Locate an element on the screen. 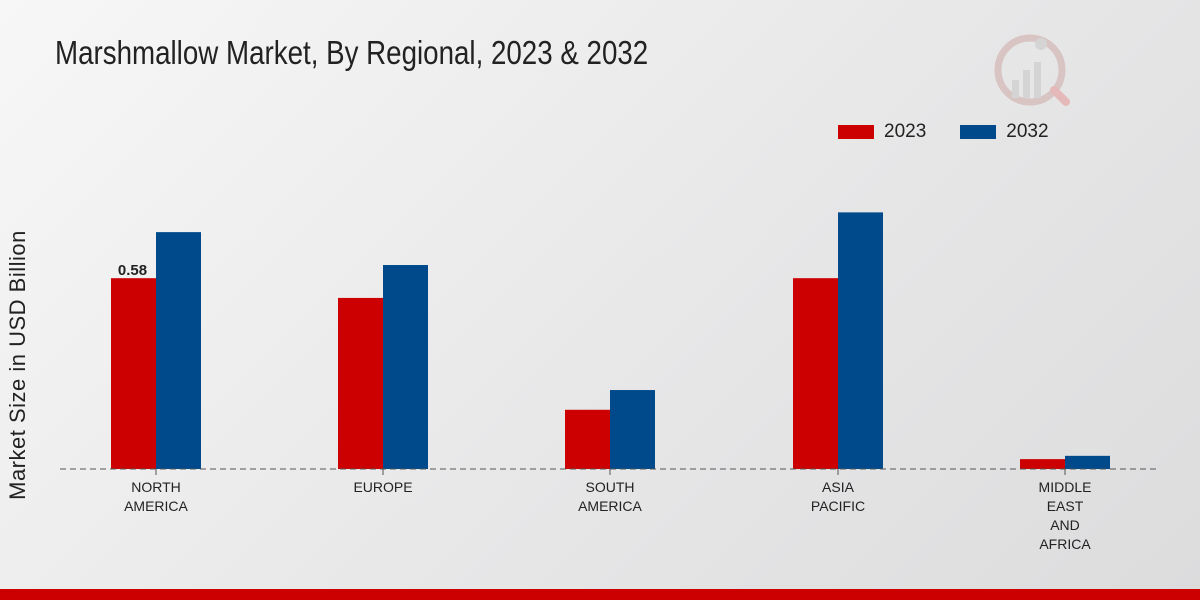 The image size is (1200, 600). x-tick-label-1: EUROPE is located at coordinates (382, 487).